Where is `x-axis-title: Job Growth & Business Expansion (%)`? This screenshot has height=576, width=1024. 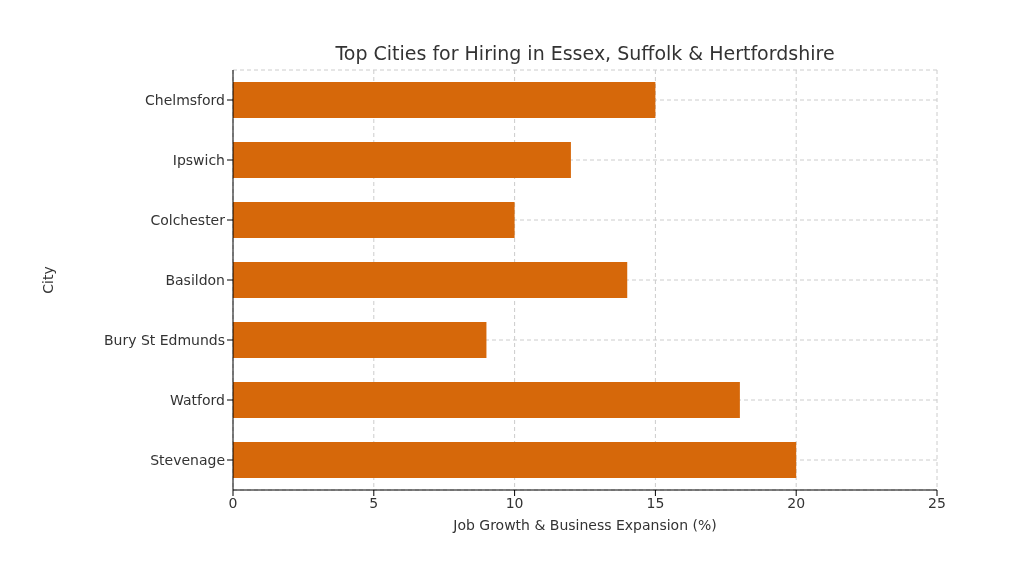 x-axis-title: Job Growth & Business Expansion (%) is located at coordinates (584, 524).